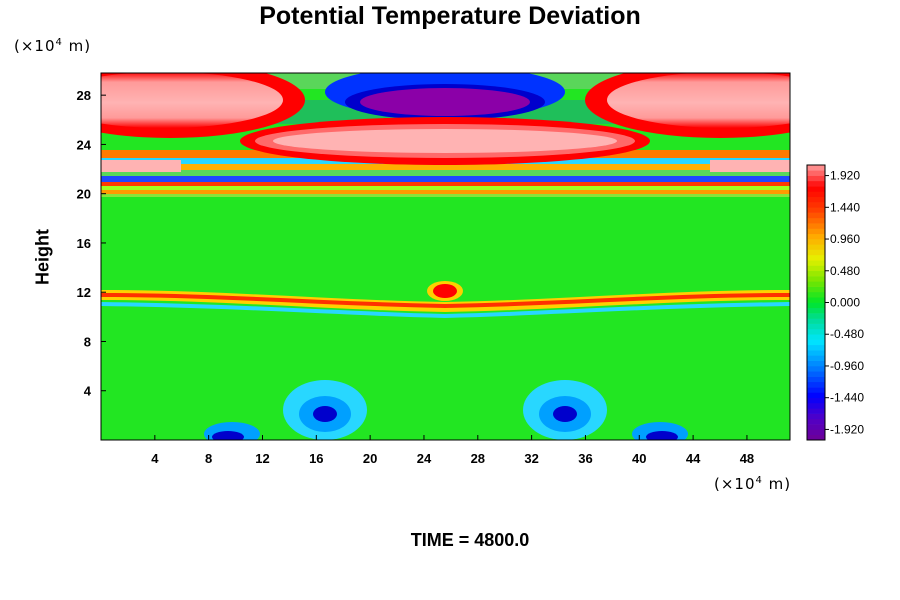 The image size is (900, 600). What do you see at coordinates (91, 243) in the screenshot?
I see `y-axis: 4 8 12 16 20 24 28` at bounding box center [91, 243].